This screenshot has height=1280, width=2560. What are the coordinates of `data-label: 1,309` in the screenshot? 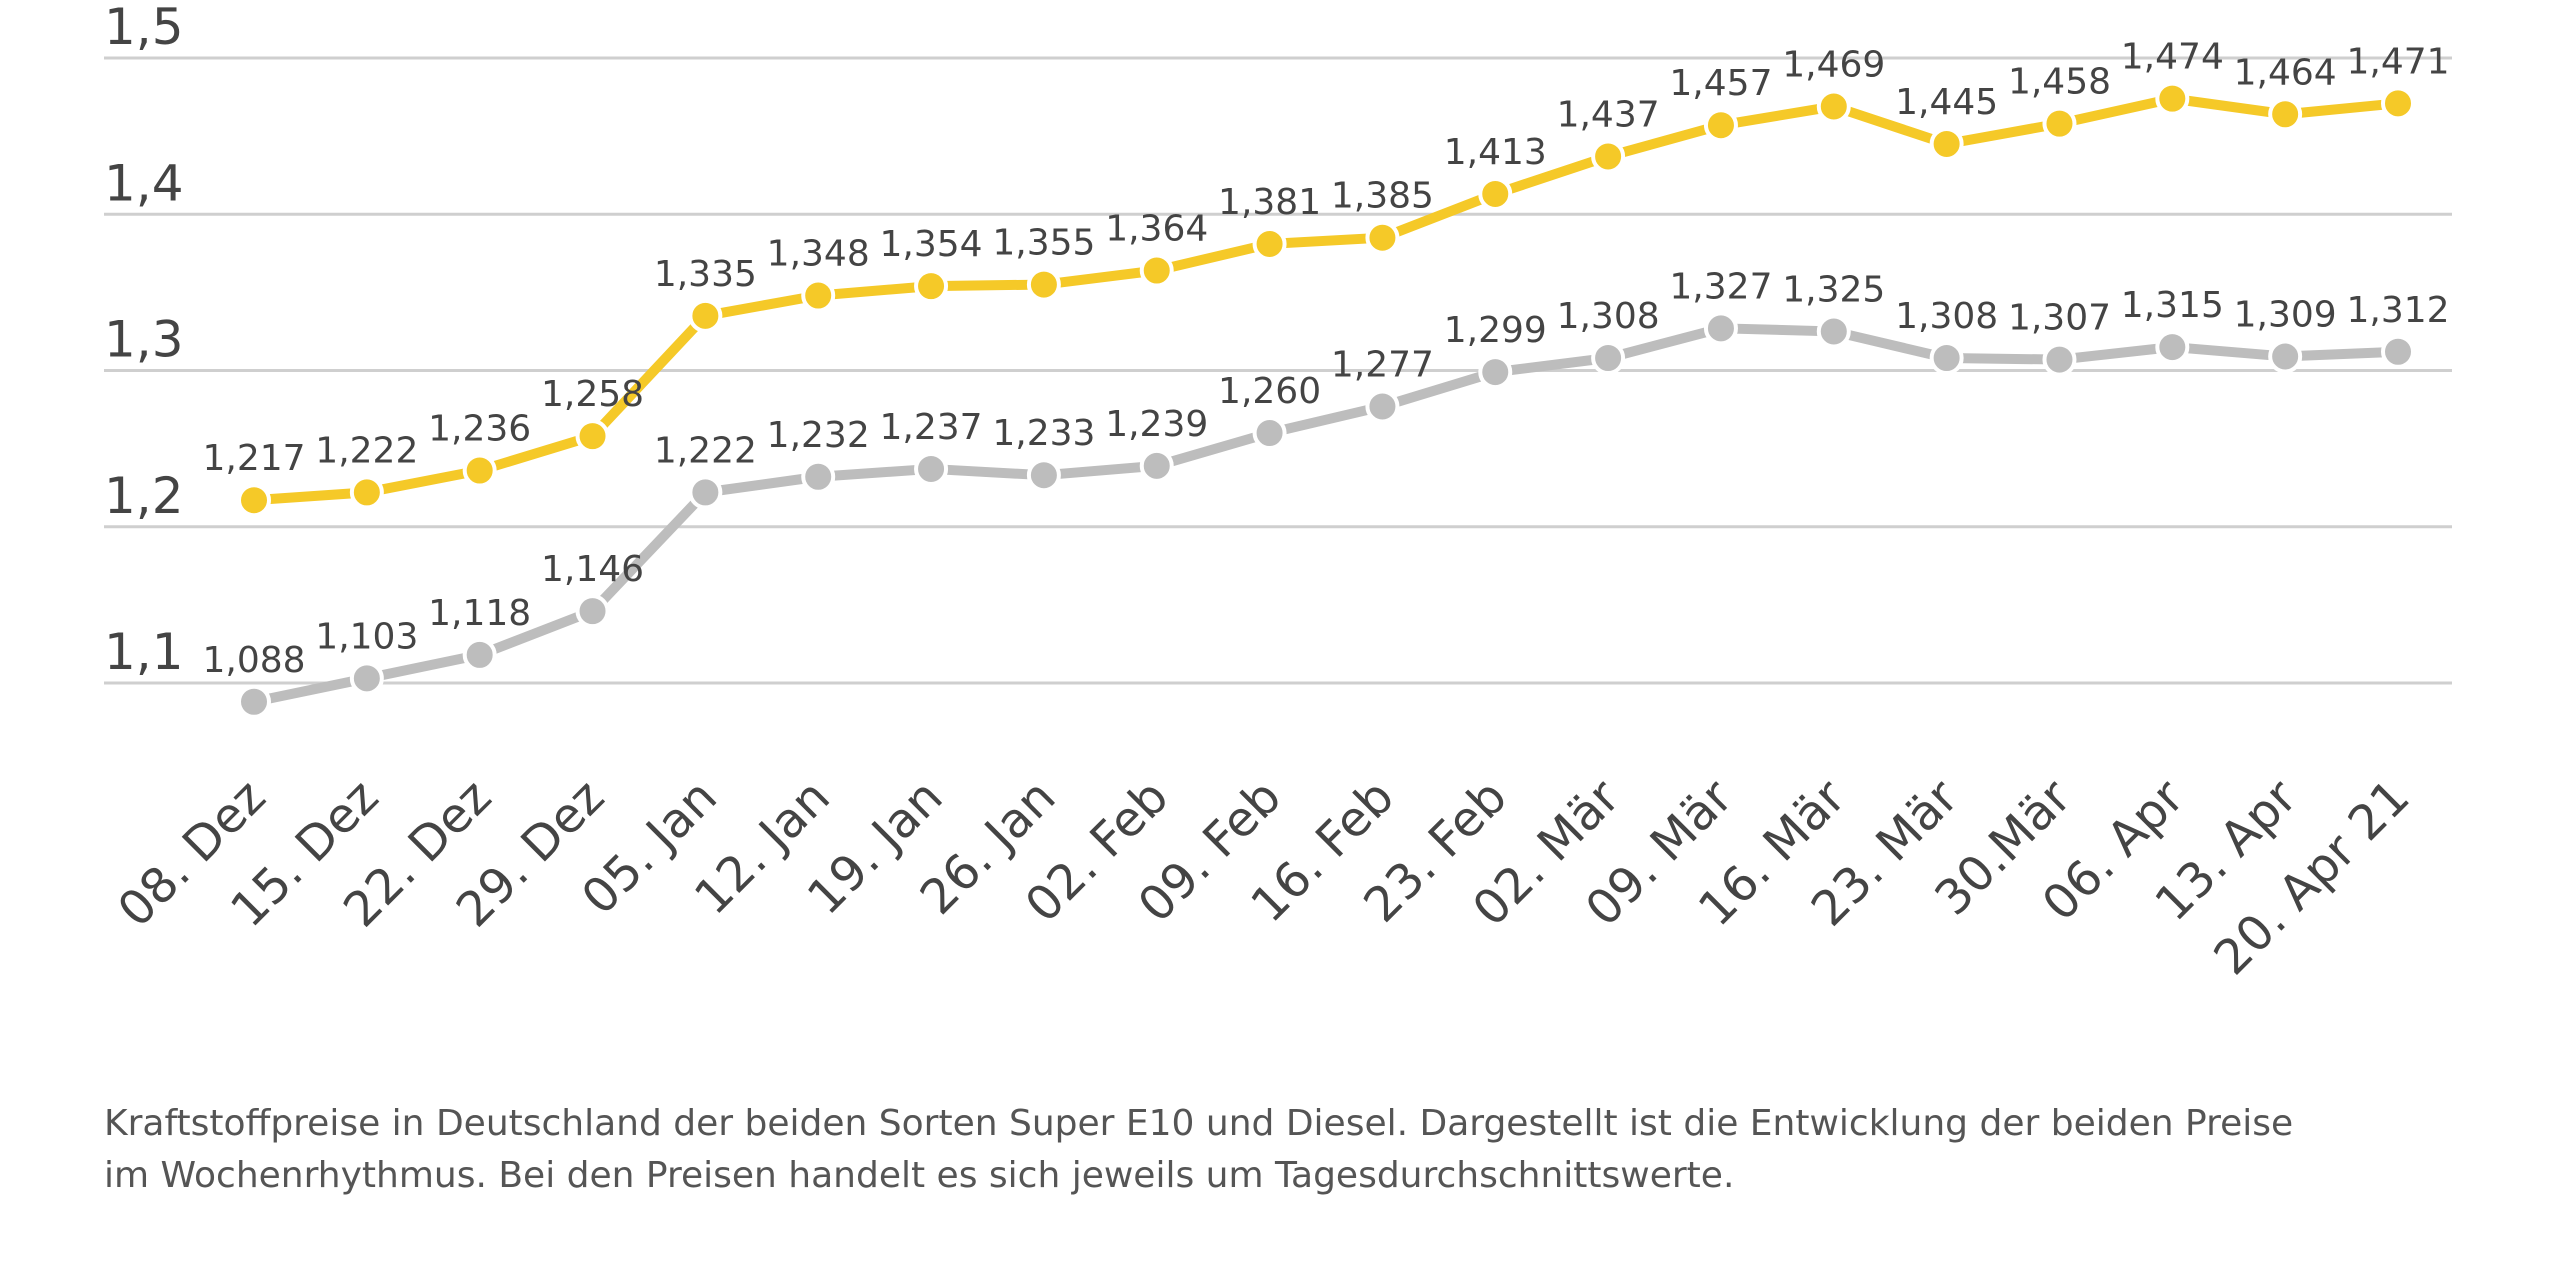 It's located at (2285, 314).